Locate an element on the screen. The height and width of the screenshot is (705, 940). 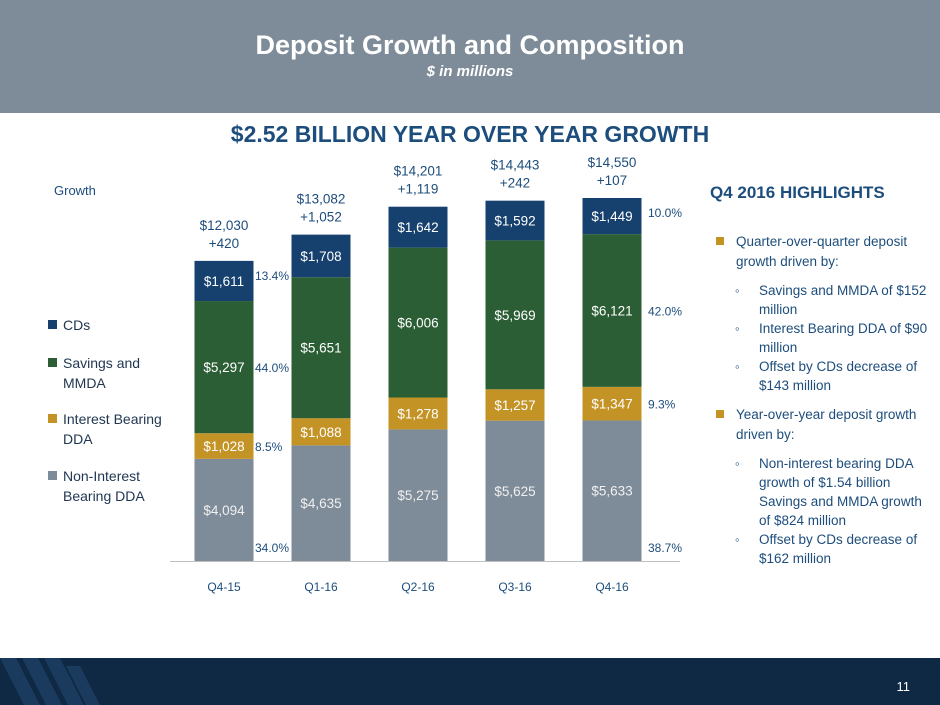
highlight-bullet-yoy: Year-over-year deposit growth driven by: is located at coordinates (826, 424).